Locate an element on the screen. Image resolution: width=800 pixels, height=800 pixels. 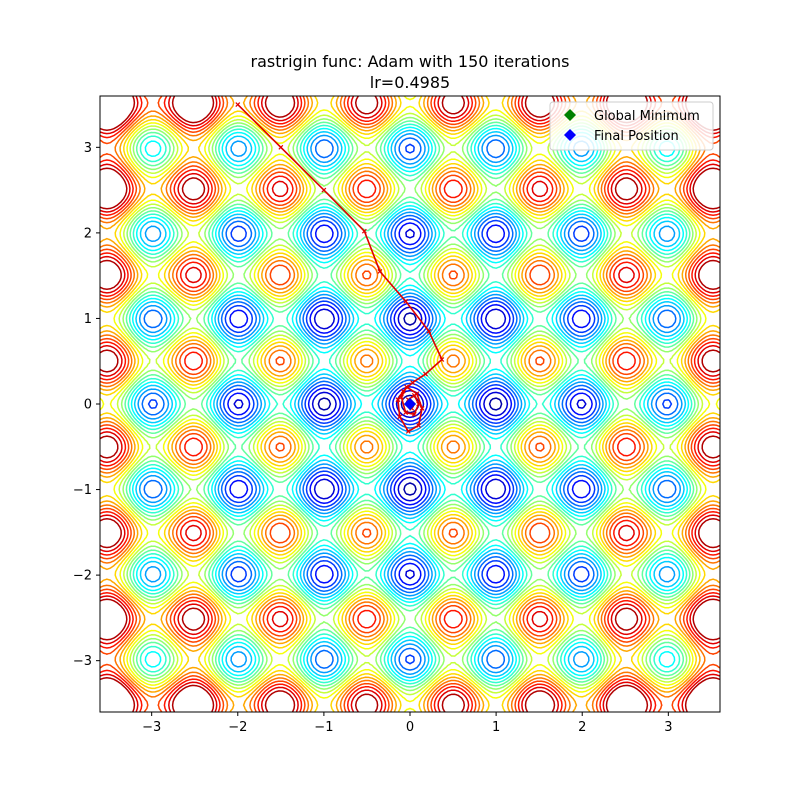
trajectory-layer is located at coordinates (340, 268).